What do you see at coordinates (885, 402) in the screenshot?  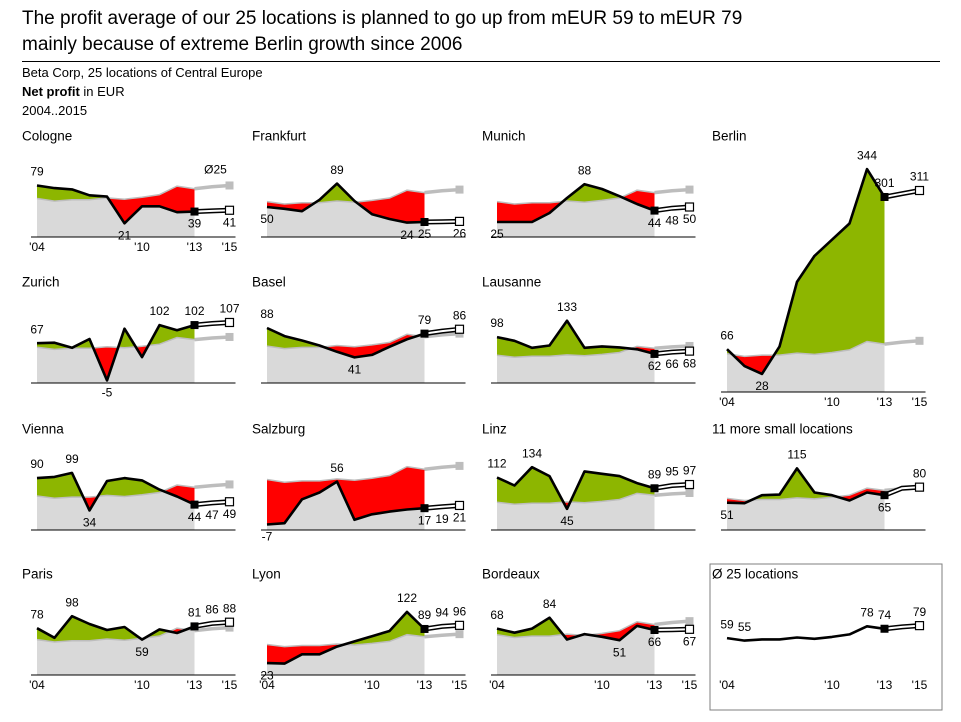 I see `x-tick-label: '13` at bounding box center [885, 402].